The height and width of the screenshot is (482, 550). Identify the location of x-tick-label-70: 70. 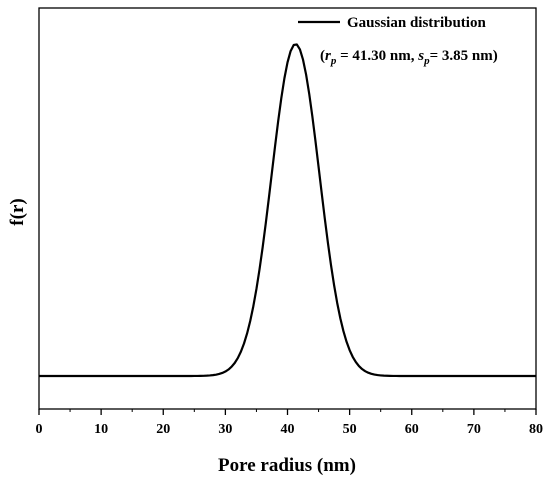
(474, 429).